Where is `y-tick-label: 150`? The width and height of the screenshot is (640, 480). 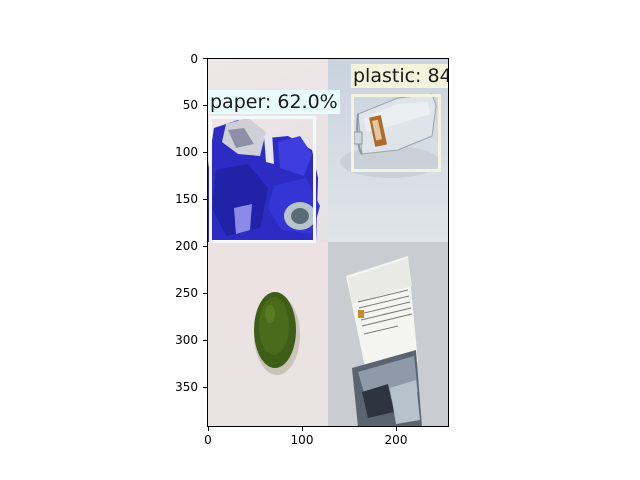
y-tick-label: 150 is located at coordinates (186, 199).